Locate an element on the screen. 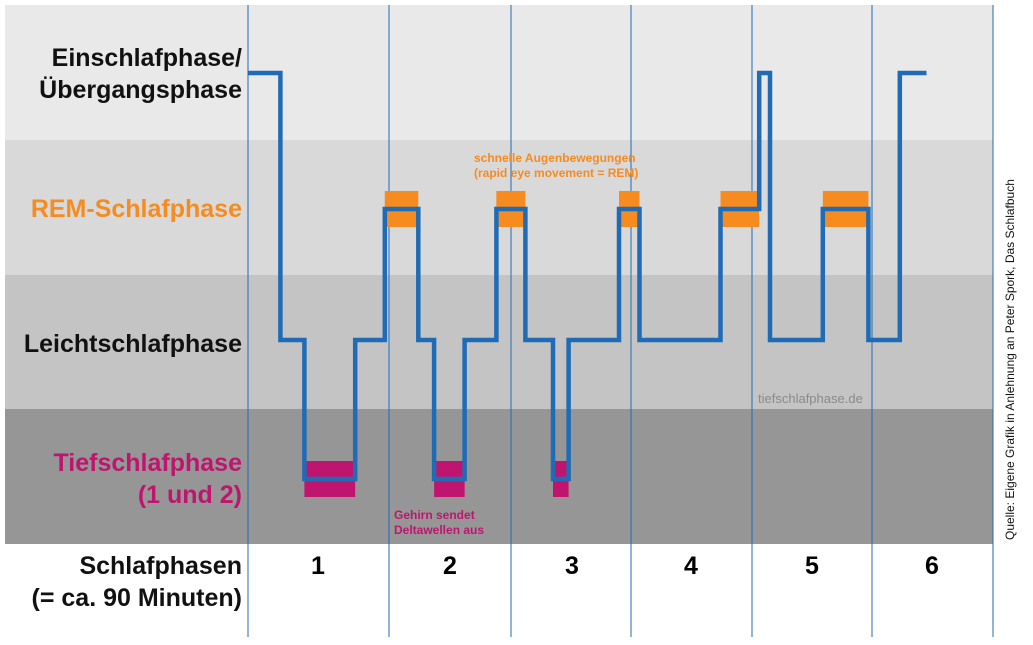  stage-label-deep-line-1: Tiefschlafphase is located at coordinates (147, 463).